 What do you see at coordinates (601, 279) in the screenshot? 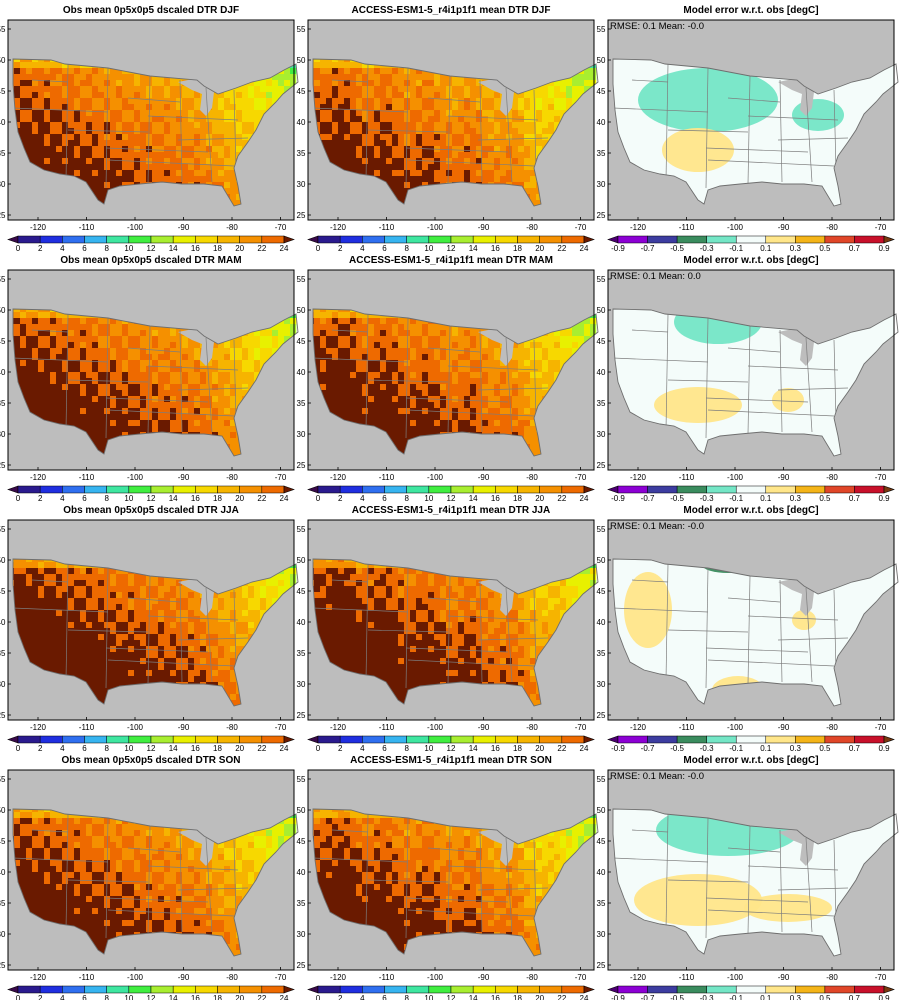
I see `lat-tick-label: 55` at bounding box center [601, 279].